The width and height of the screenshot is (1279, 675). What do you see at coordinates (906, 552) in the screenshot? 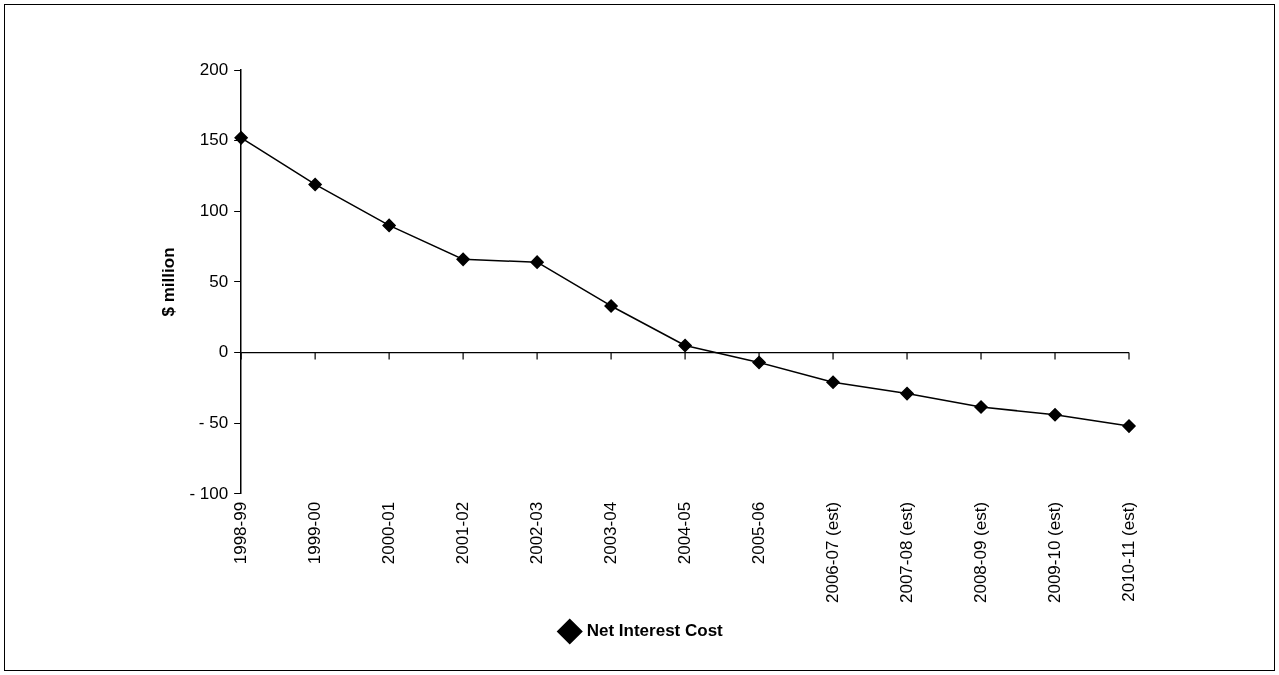
I see `x-tick-label: 2007-08 (est)` at bounding box center [906, 552].